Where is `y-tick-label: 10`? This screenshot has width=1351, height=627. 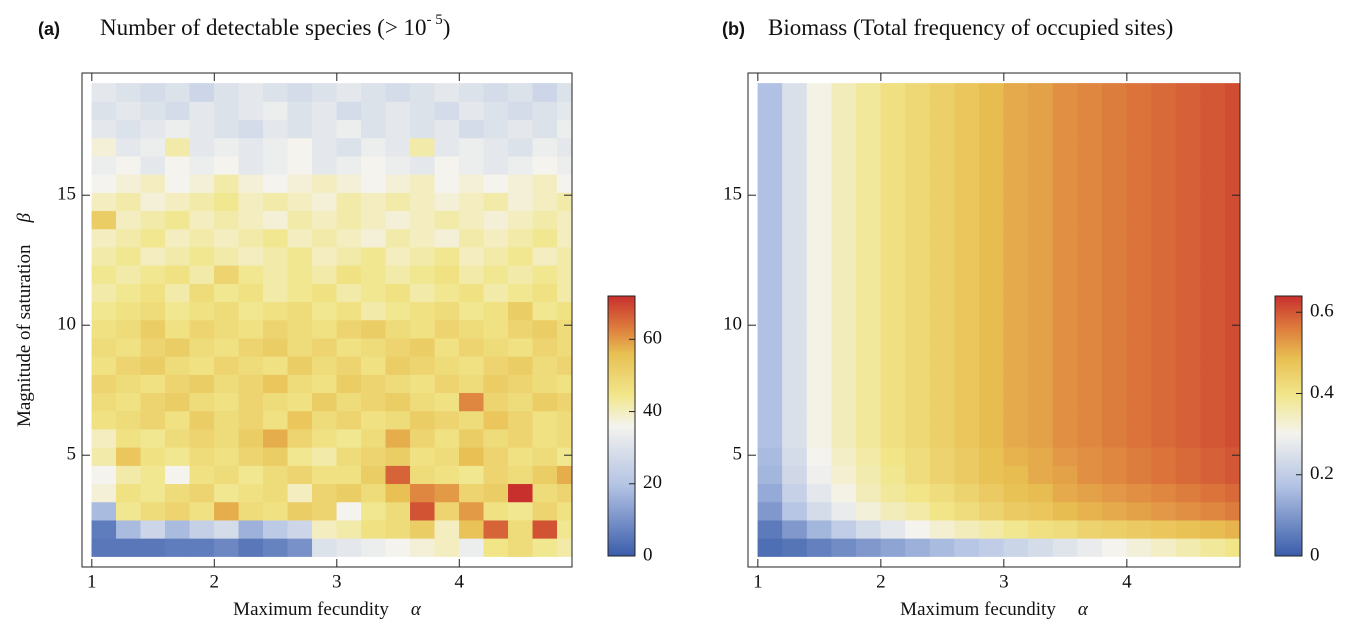 y-tick-label: 10 is located at coordinates (66, 324).